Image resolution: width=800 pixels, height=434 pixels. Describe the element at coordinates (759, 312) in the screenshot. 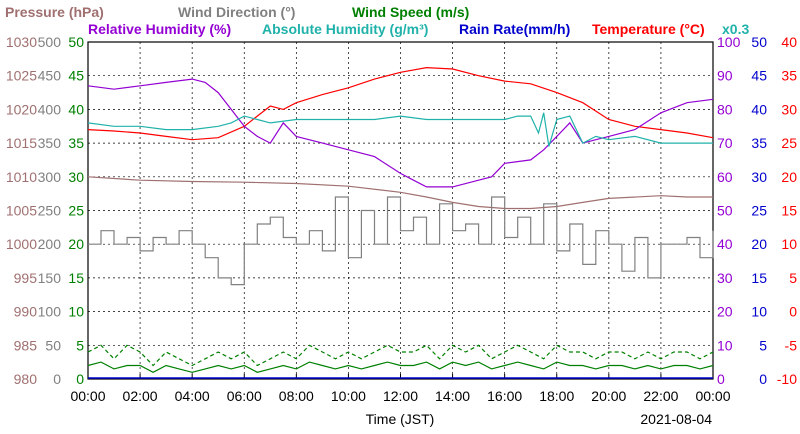

I see `y-tick-label-rain_rate: 10` at that location.